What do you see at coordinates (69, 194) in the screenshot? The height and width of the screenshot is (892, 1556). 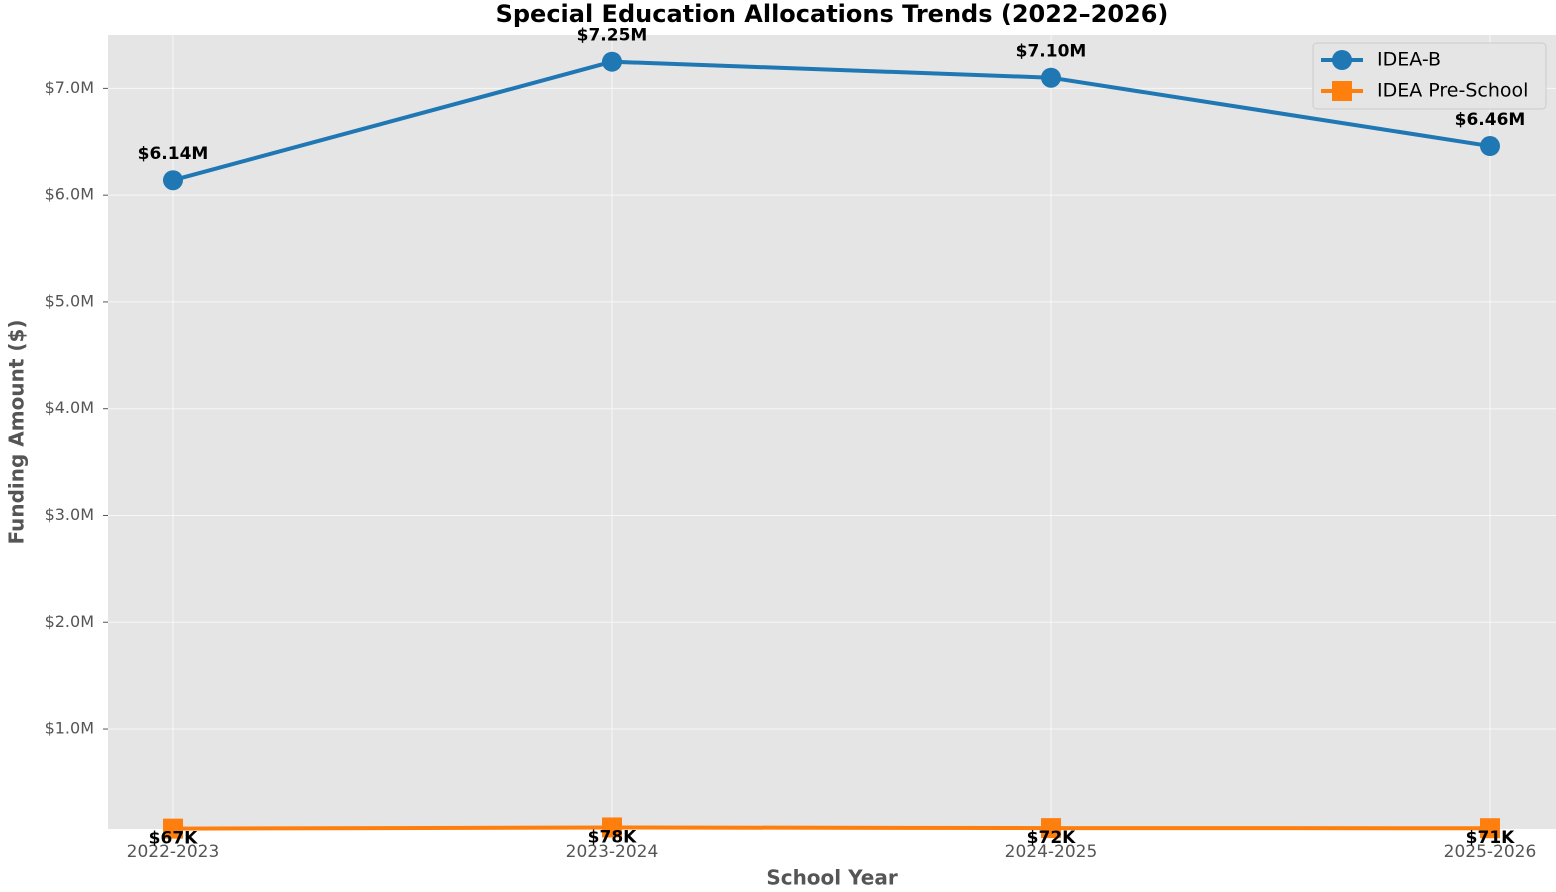 I see `y-tick-label: $6.0M` at bounding box center [69, 194].